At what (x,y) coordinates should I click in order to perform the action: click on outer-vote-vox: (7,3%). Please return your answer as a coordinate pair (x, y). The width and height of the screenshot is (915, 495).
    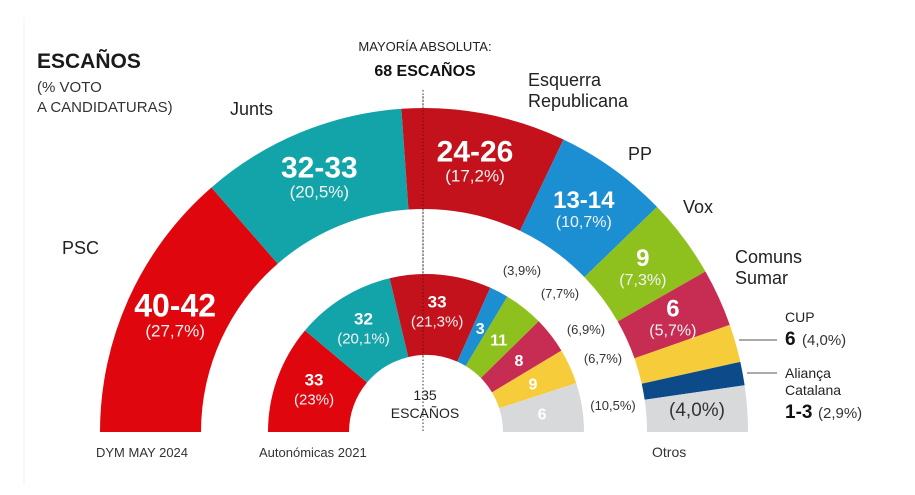
    Looking at the image, I should click on (642, 280).